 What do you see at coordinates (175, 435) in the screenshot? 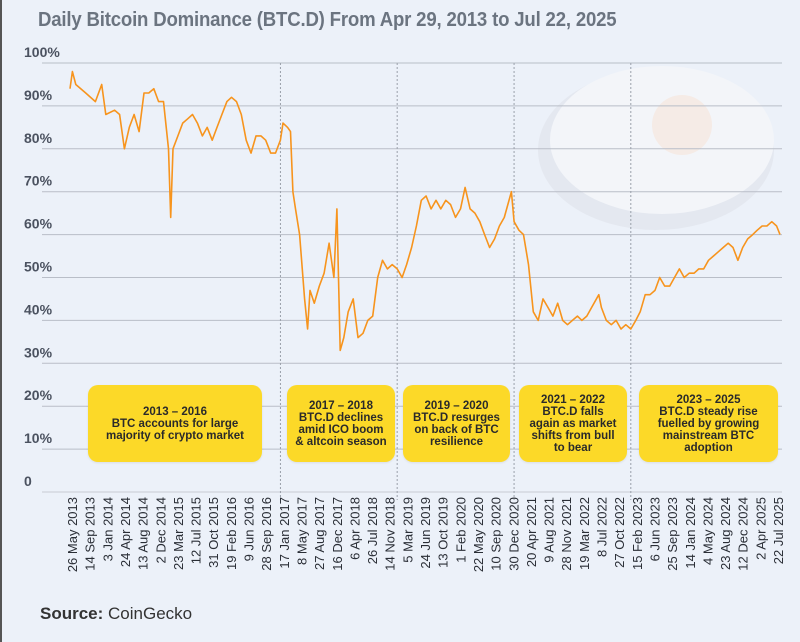
I see `annotation-line: majority of crypto market` at bounding box center [175, 435].